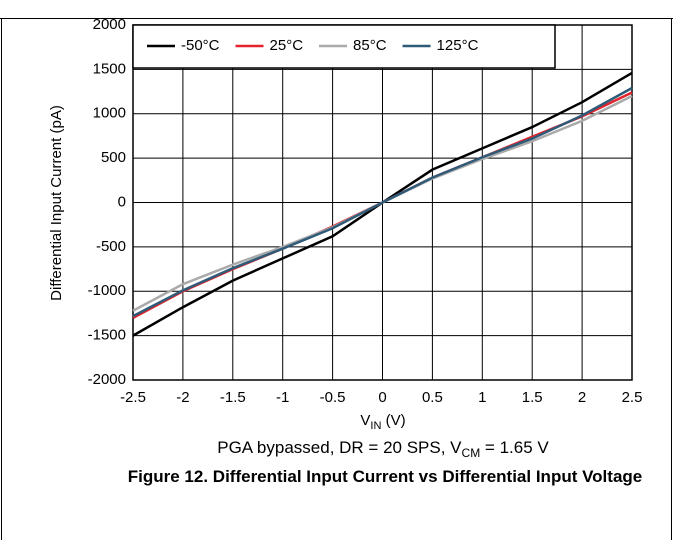 The width and height of the screenshot is (673, 540). What do you see at coordinates (107, 335) in the screenshot?
I see `y-tick-label: -1500` at bounding box center [107, 335].